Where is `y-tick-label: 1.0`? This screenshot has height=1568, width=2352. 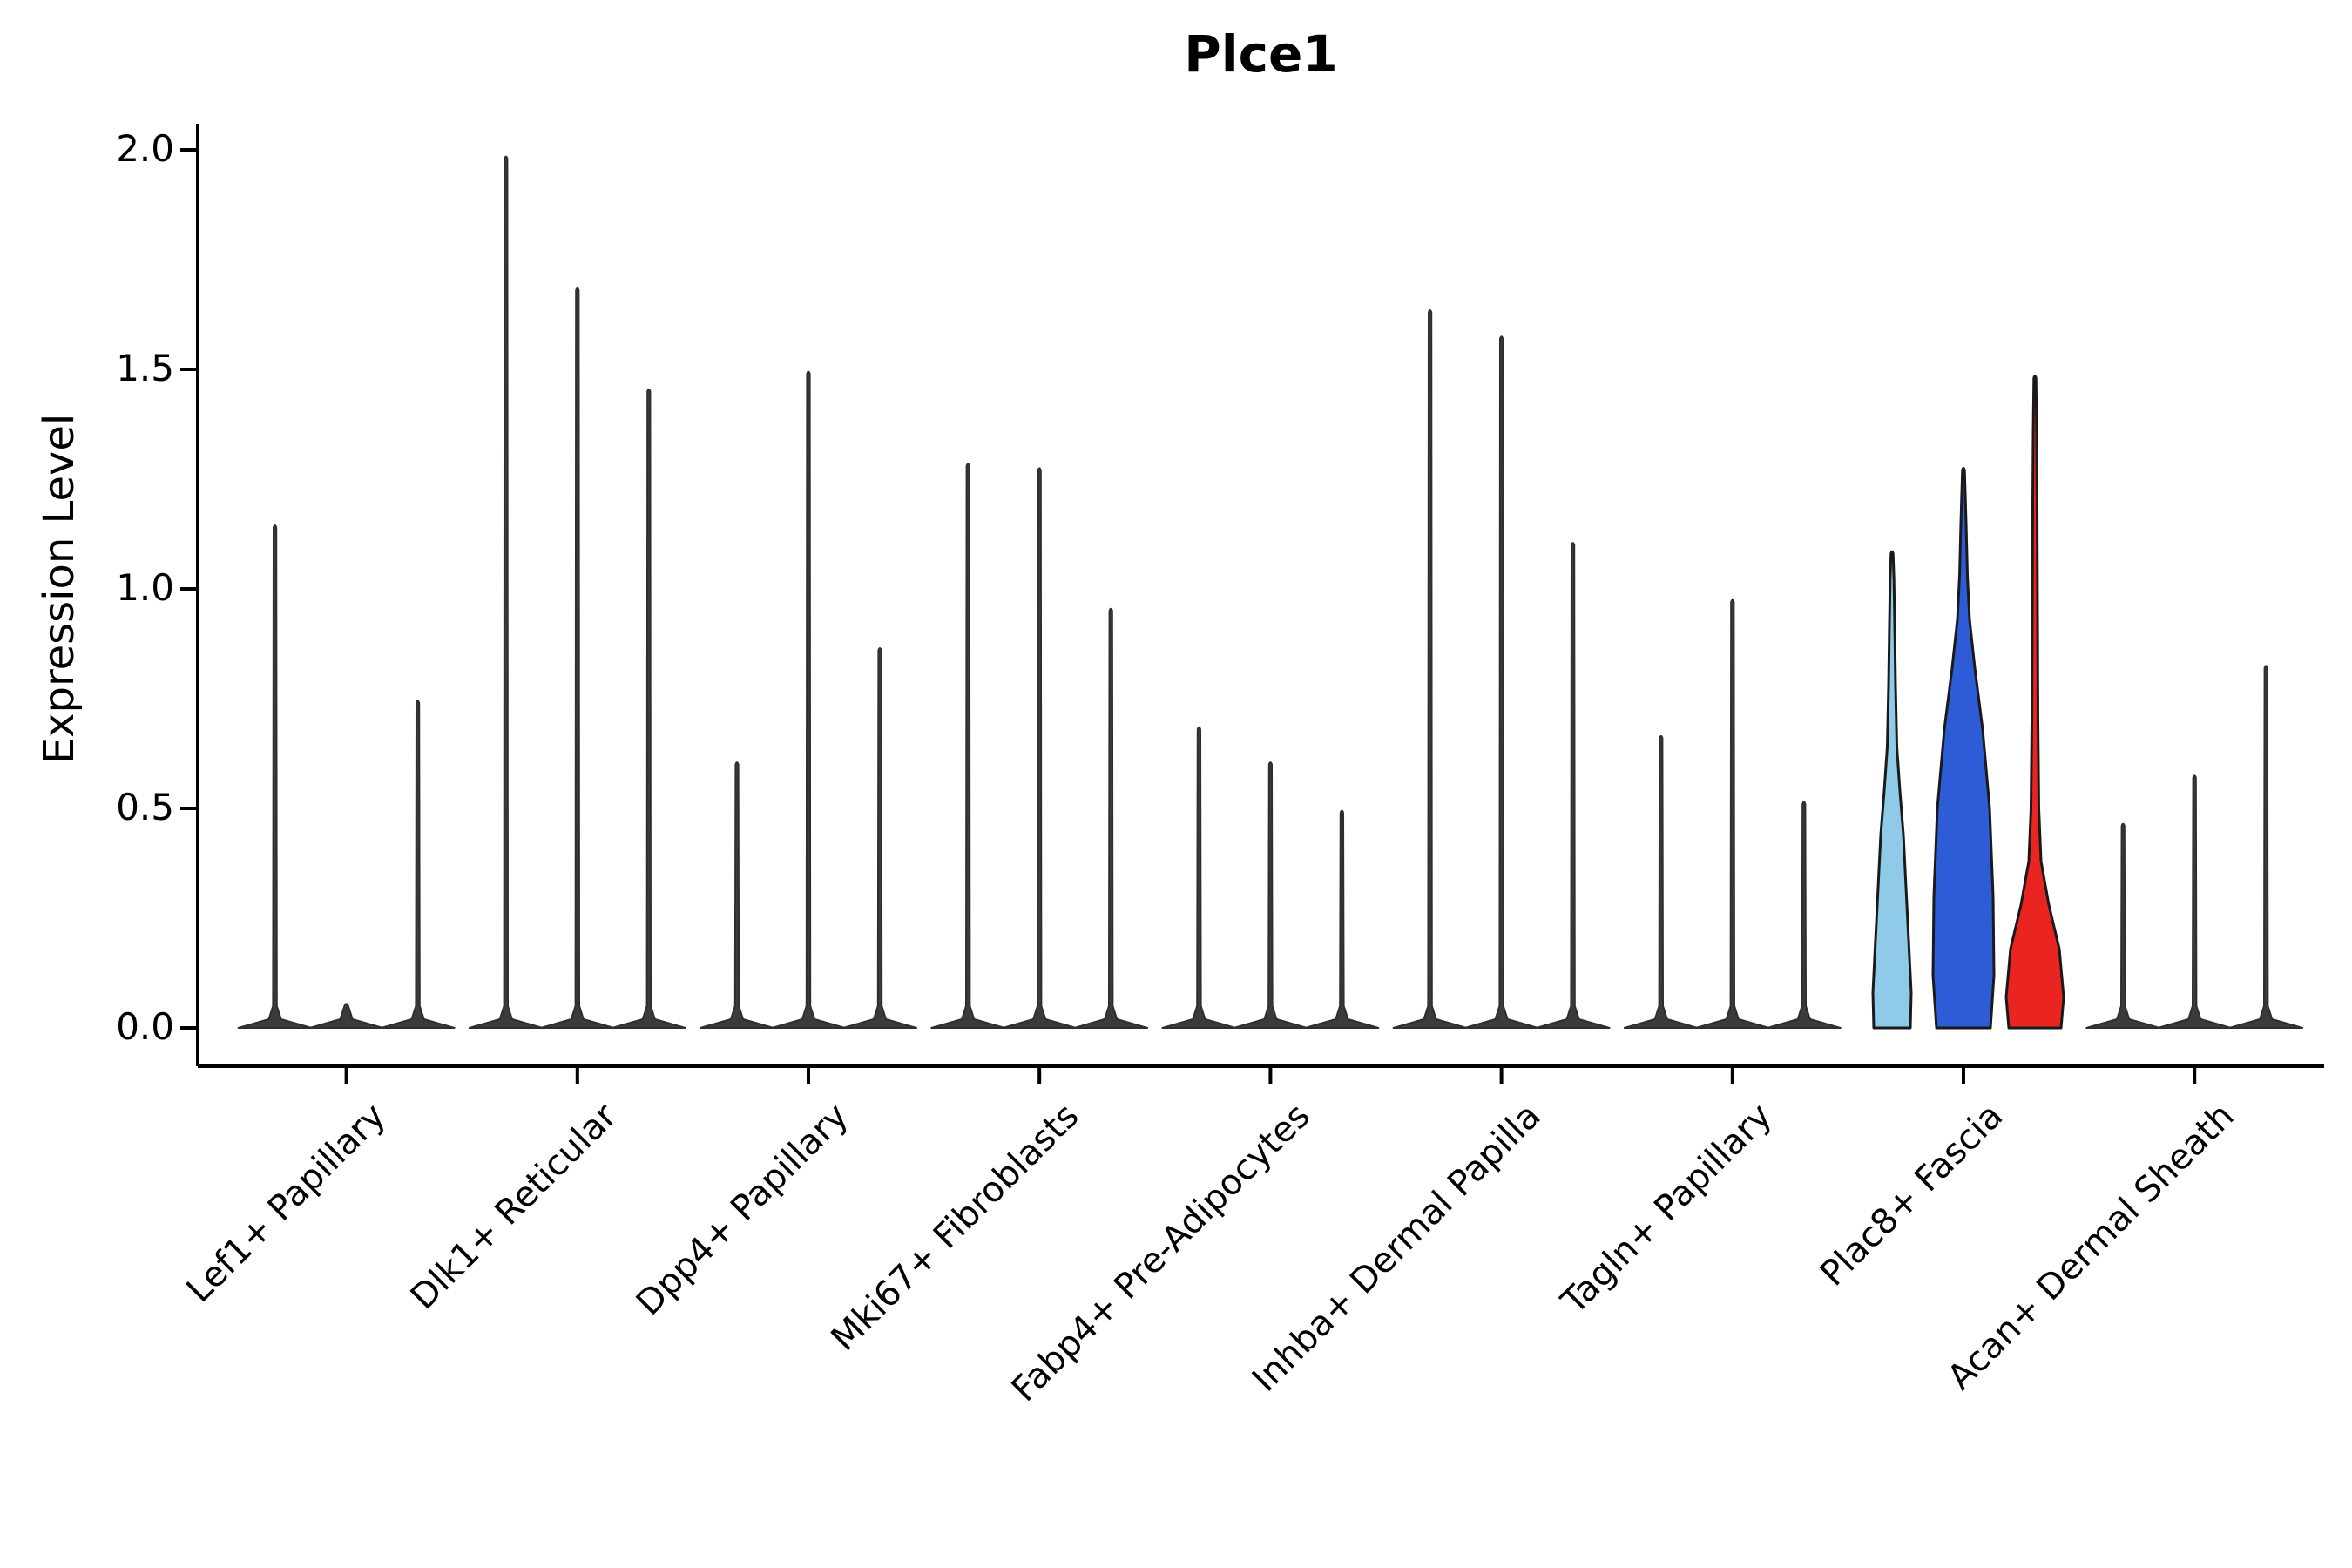
y-tick-label: 1.0 is located at coordinates (145, 587).